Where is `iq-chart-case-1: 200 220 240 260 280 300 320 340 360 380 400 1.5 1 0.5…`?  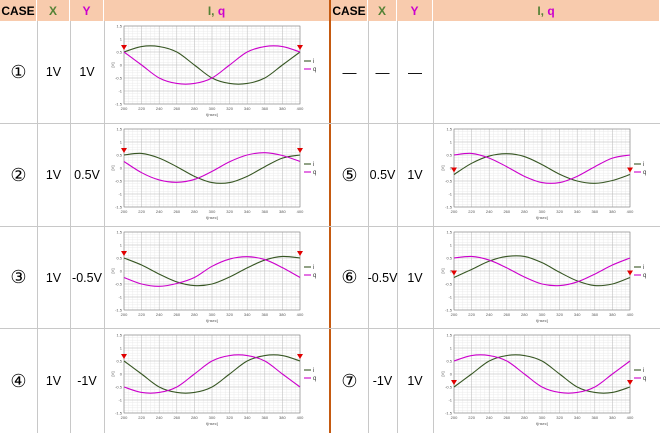 iq-chart-case-1: 200 220 240 260 280 300 320 340 360 380 400 1.5 1 0.5… is located at coordinates (213, 70).